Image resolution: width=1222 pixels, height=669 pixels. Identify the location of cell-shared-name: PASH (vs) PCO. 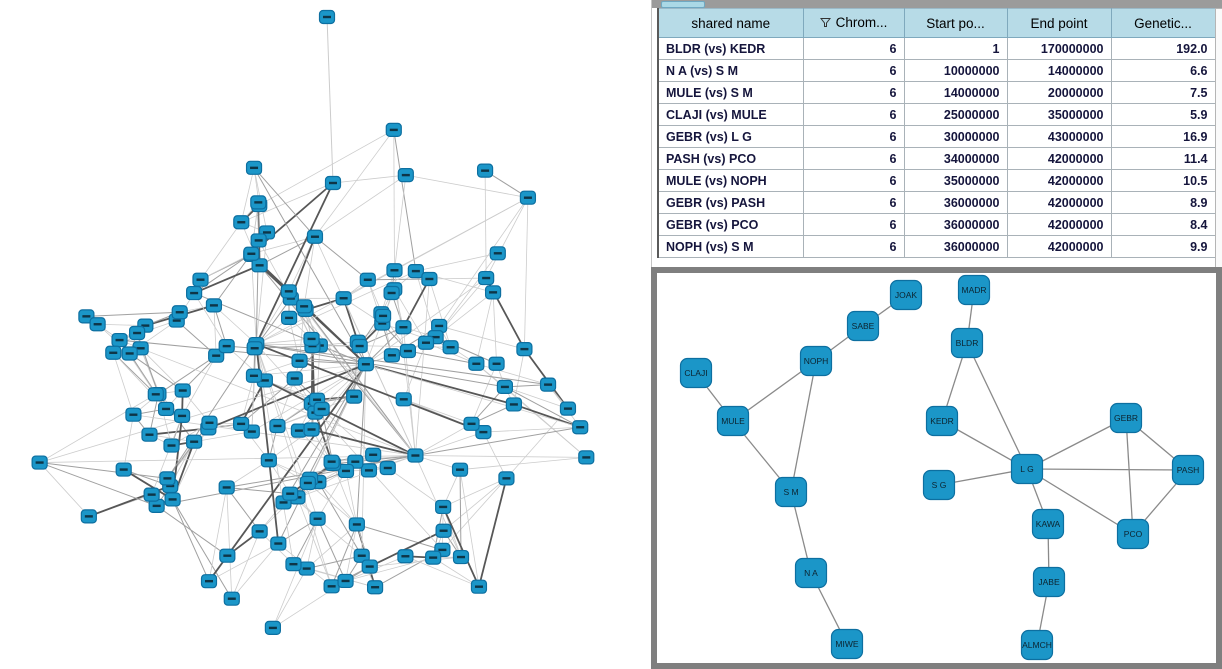
(730, 158).